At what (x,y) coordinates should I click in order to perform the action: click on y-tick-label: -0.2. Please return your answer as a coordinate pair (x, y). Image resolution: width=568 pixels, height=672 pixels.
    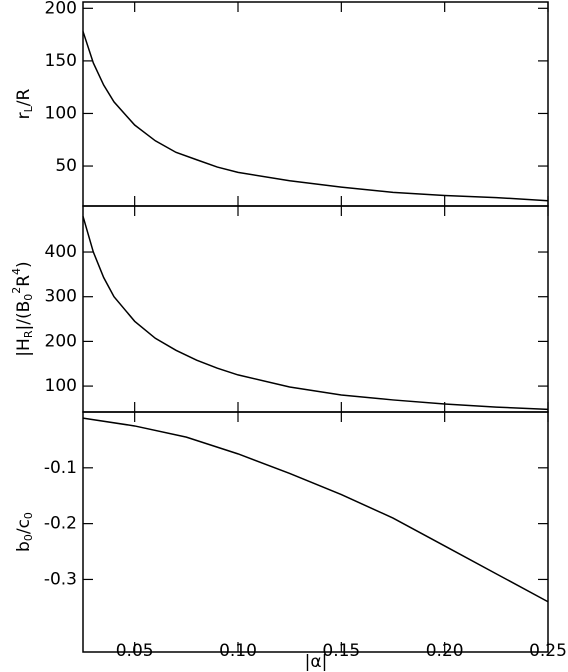
    Looking at the image, I should click on (60, 524).